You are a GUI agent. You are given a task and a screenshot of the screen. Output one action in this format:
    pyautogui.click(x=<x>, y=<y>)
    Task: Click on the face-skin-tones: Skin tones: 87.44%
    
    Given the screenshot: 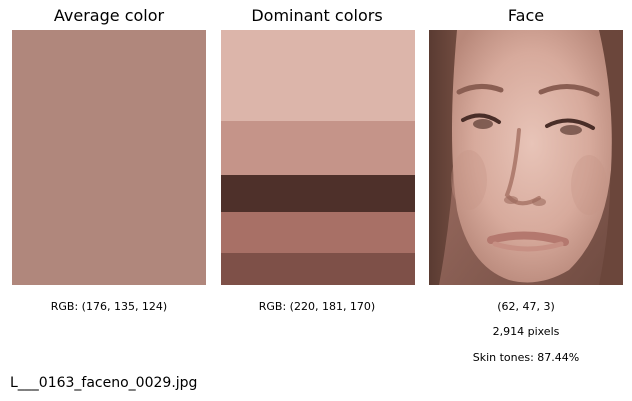 What is the action you would take?
    pyautogui.click(x=526, y=357)
    